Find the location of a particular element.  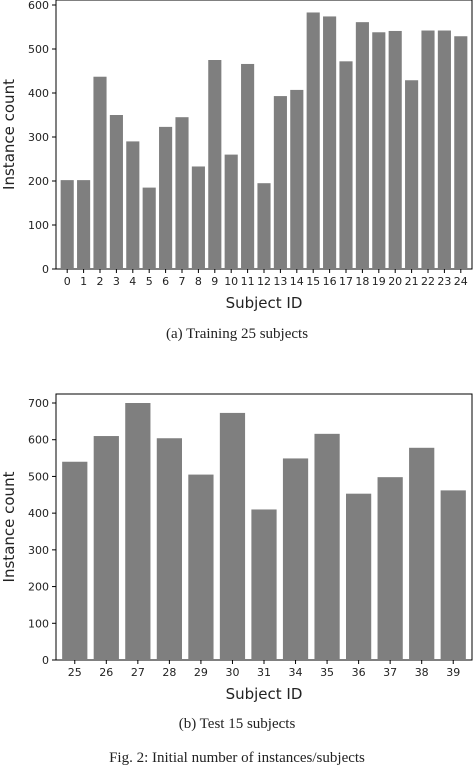

x-tick-label: 5 is located at coordinates (149, 281).